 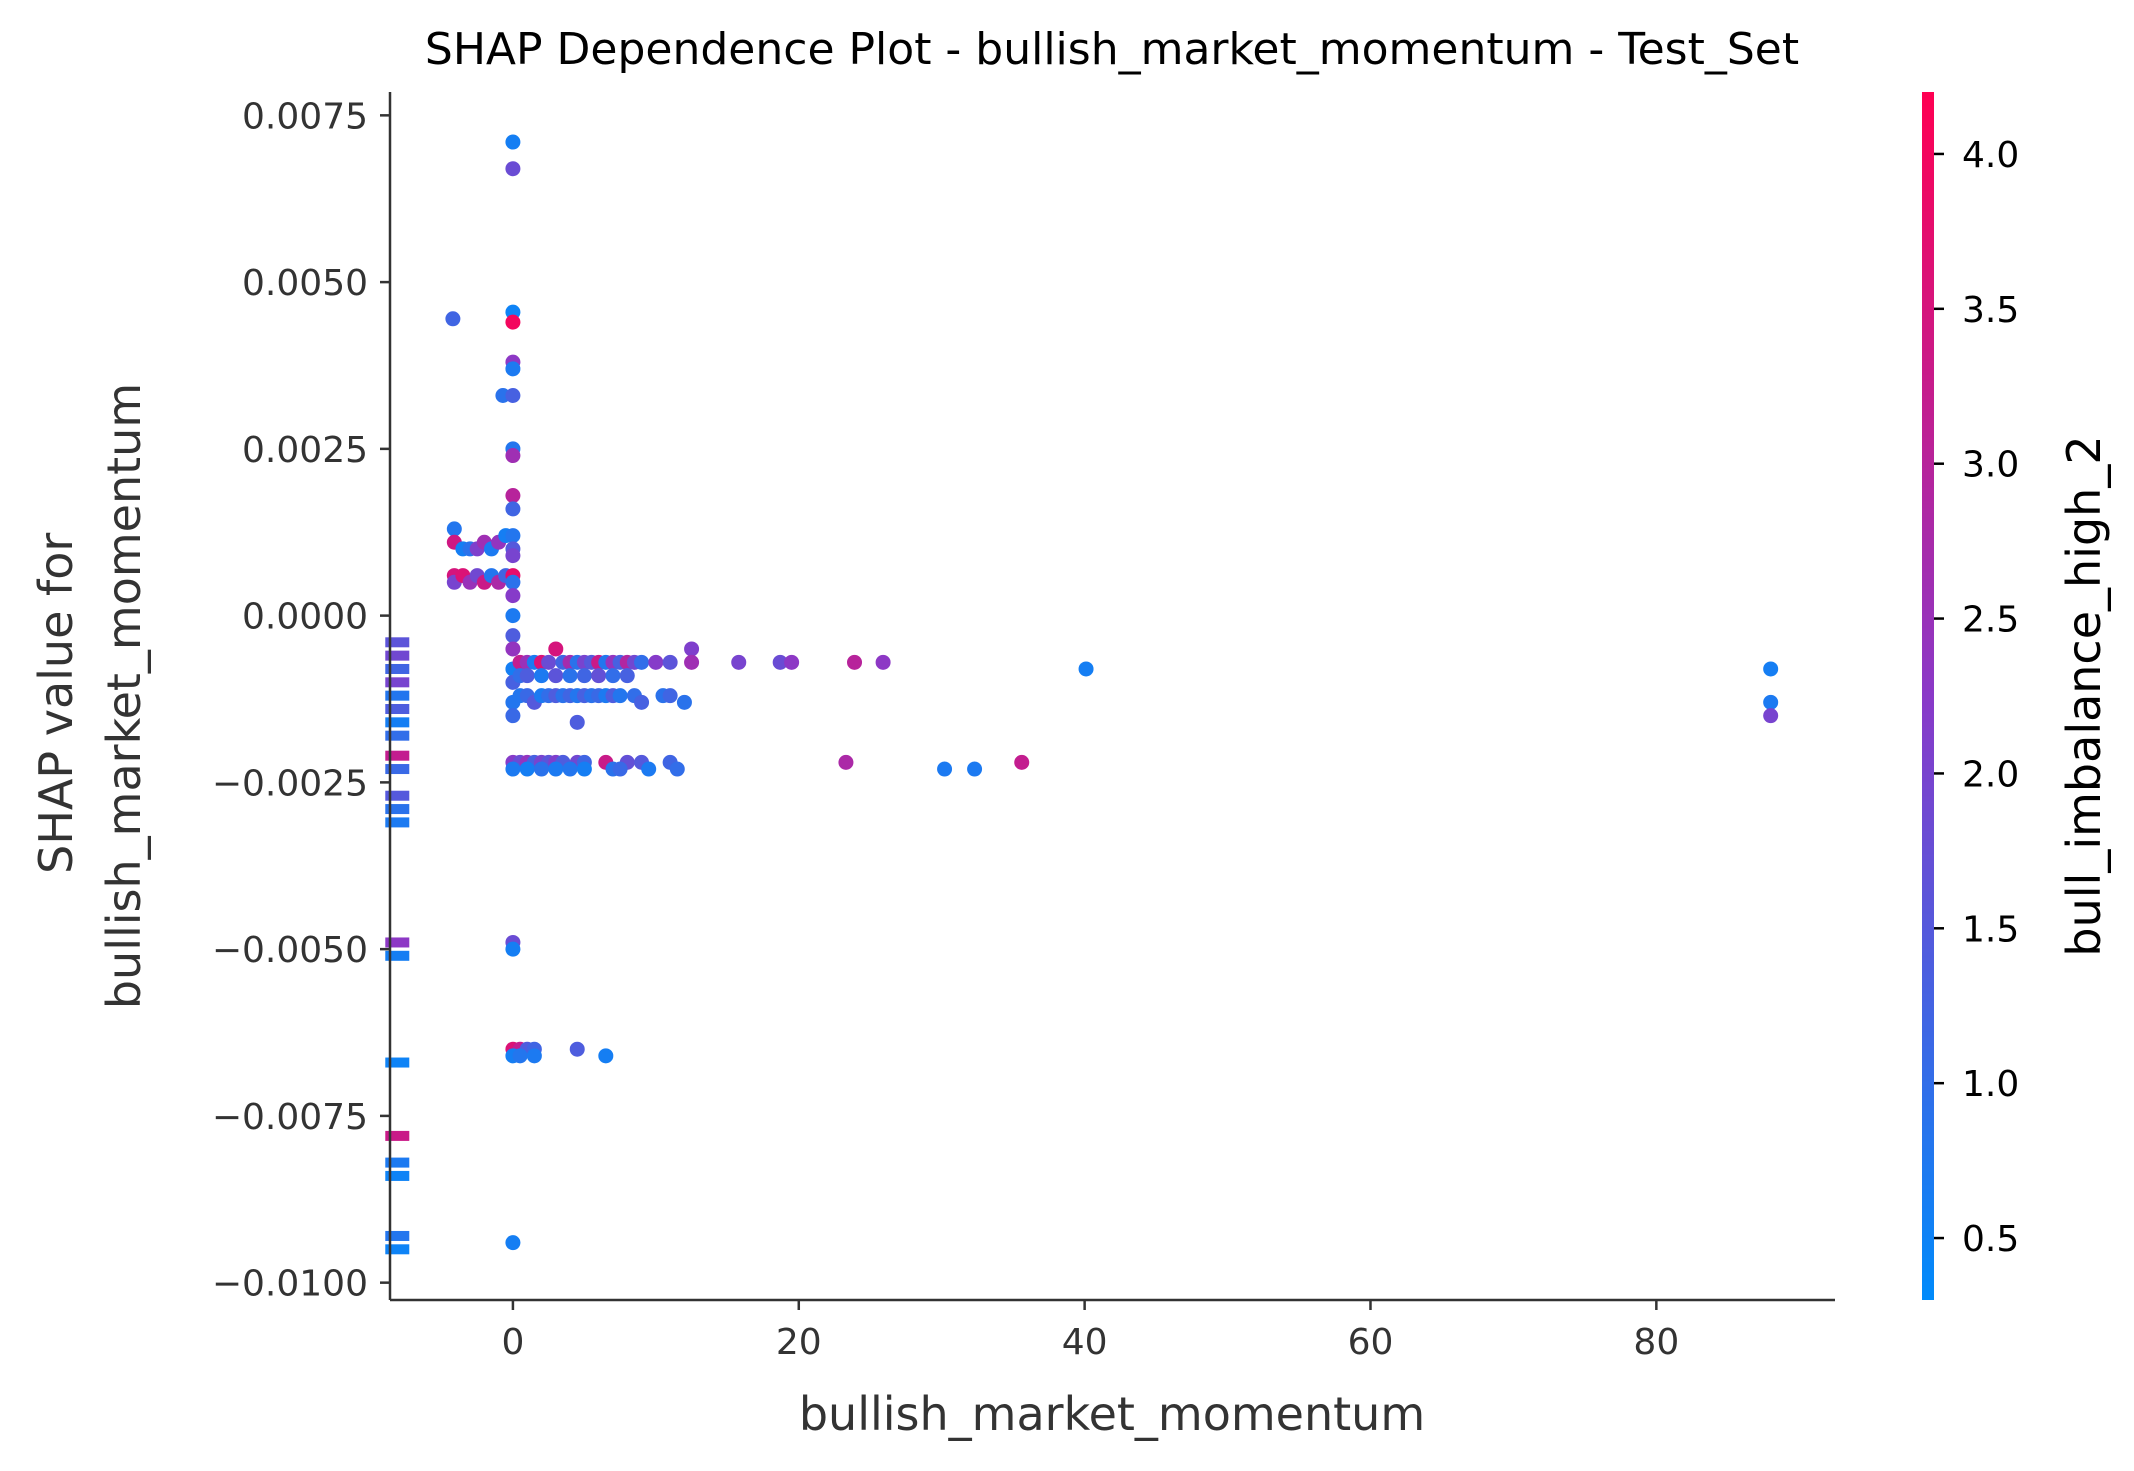 What do you see at coordinates (1990, 155) in the screenshot?
I see `colorbar-tick-label: 4.0` at bounding box center [1990, 155].